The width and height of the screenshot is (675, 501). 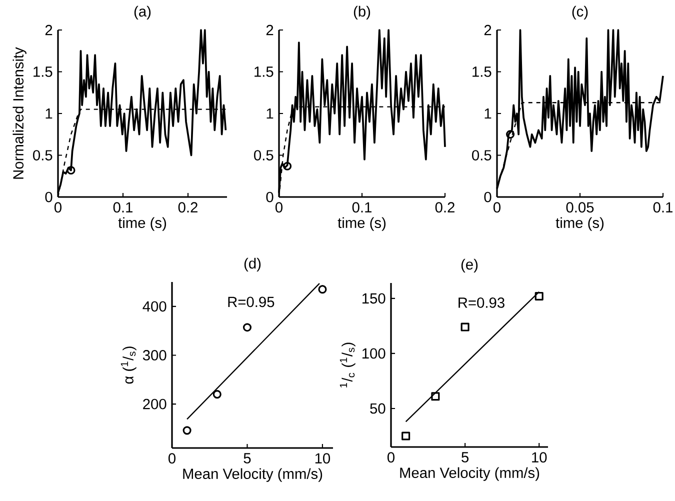 I want to click on y-tick-label: 300, so click(x=154, y=355).